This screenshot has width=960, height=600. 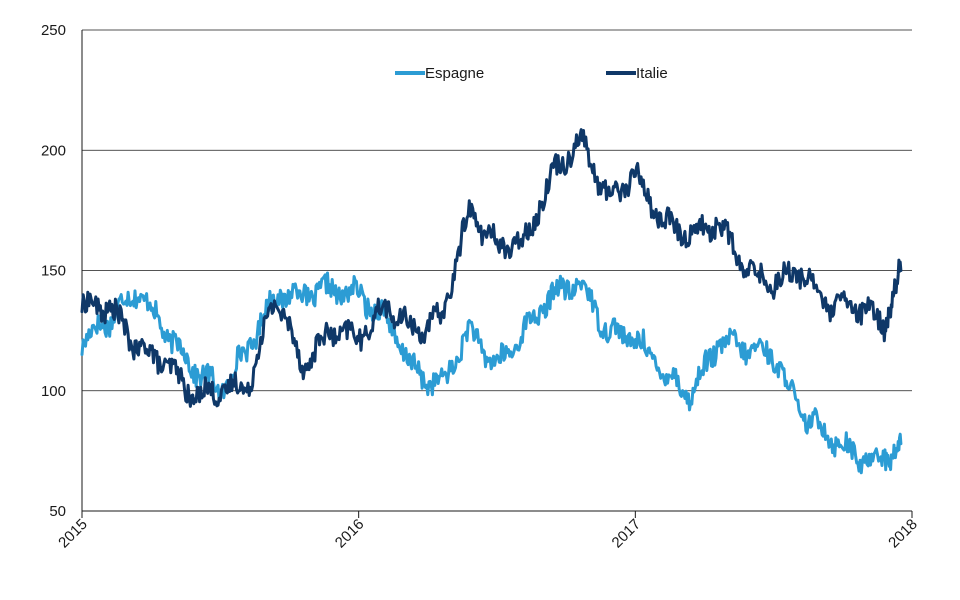 I want to click on y-tick-labels: 50 100 150 200 250, so click(x=53, y=271).